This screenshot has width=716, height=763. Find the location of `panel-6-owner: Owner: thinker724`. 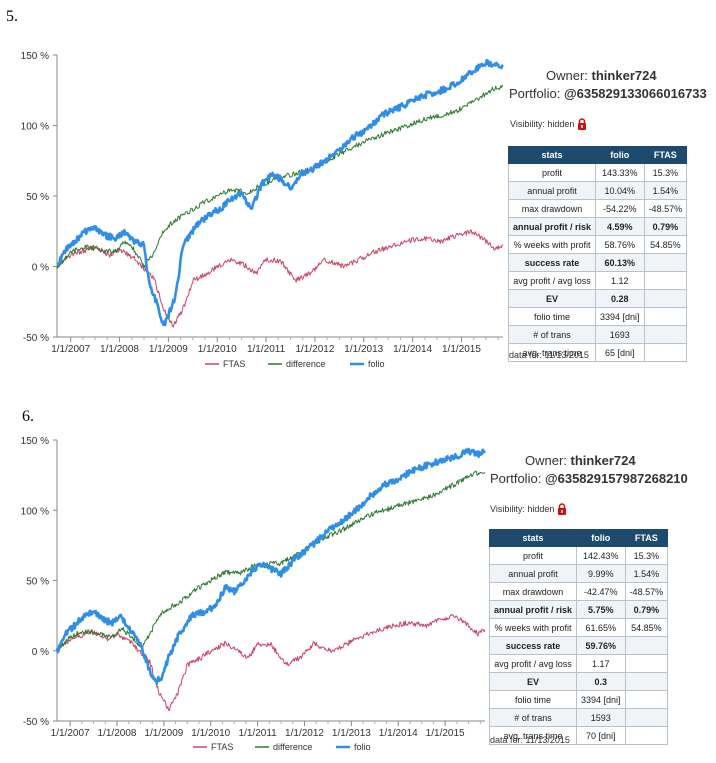

panel-6-owner: Owner: thinker724 is located at coordinates (580, 460).